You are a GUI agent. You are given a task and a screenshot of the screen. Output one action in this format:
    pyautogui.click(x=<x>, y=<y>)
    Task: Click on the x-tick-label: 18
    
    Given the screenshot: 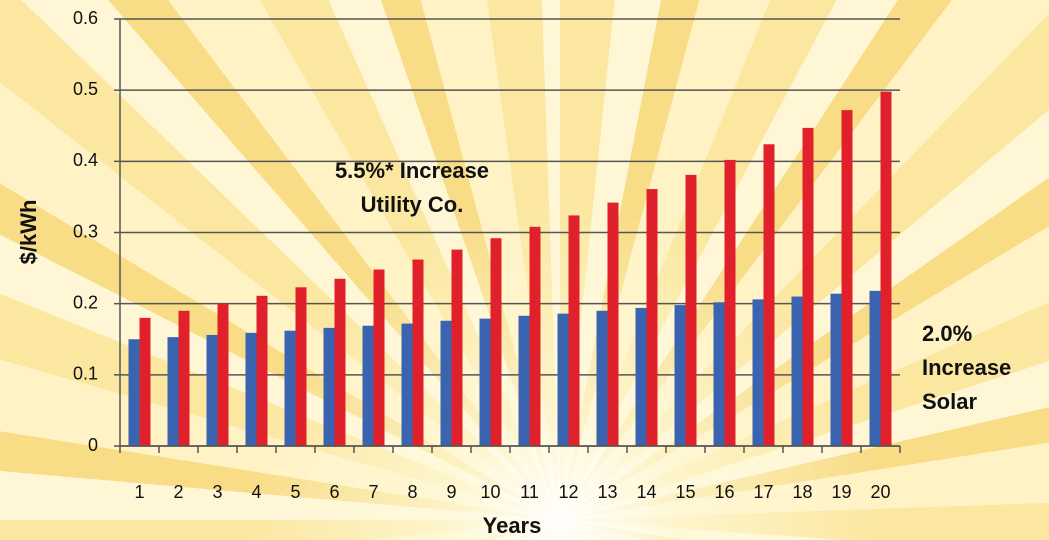 What is the action you would take?
    pyautogui.click(x=802, y=492)
    